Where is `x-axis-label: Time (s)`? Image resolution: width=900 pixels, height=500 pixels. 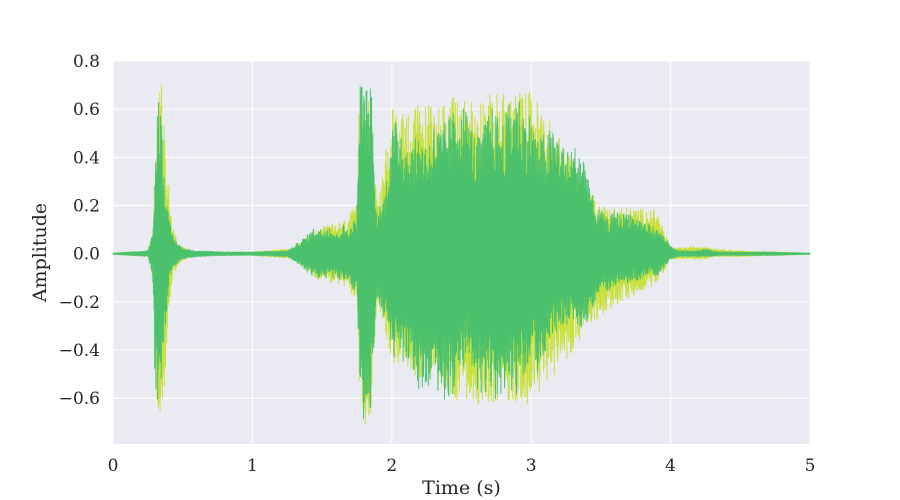
x-axis-label: Time (s) is located at coordinates (461, 488).